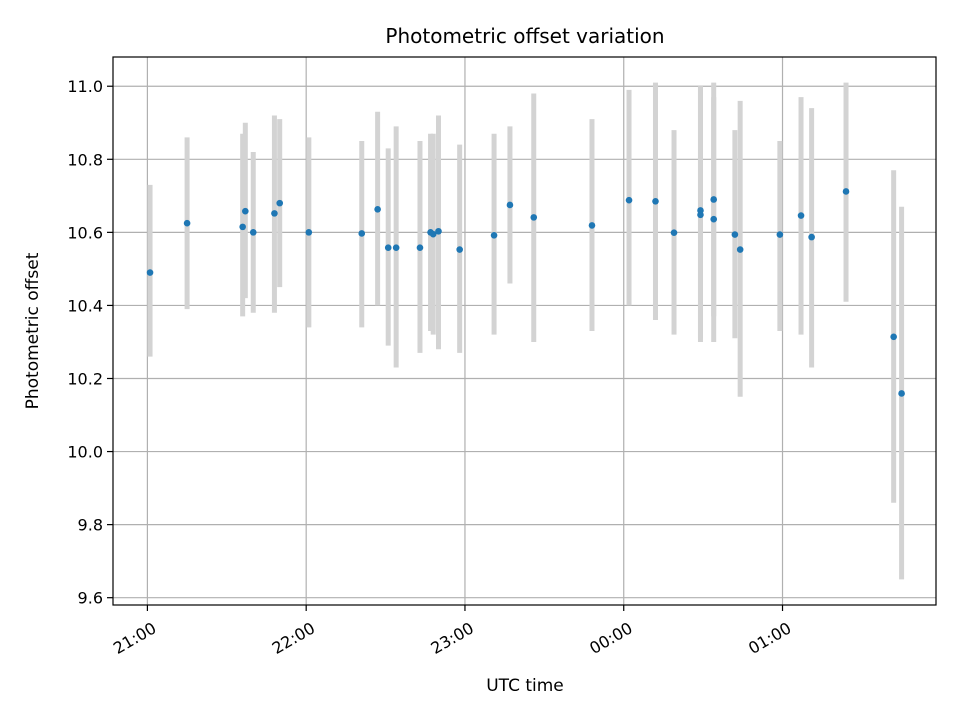  Describe the element at coordinates (610, 638) in the screenshot. I see `x-tick-label: 00:00` at that location.